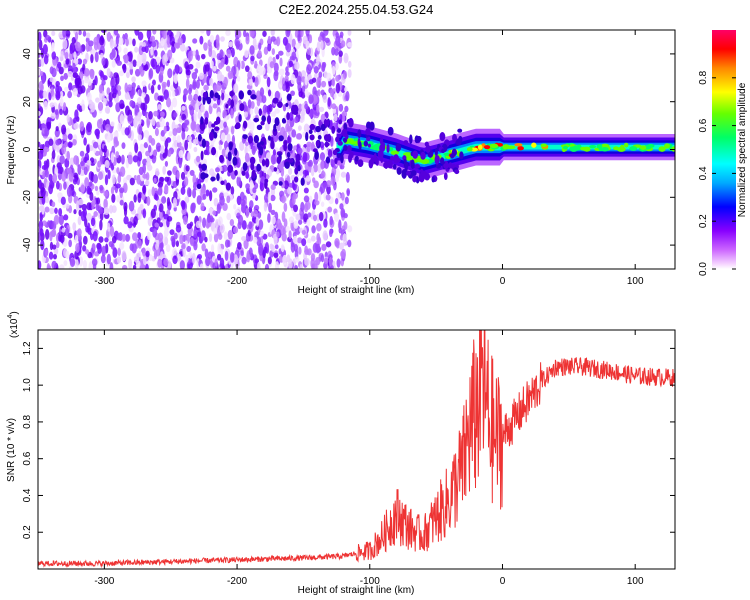  I want to click on y-tick-label: -40, so click(27, 244).